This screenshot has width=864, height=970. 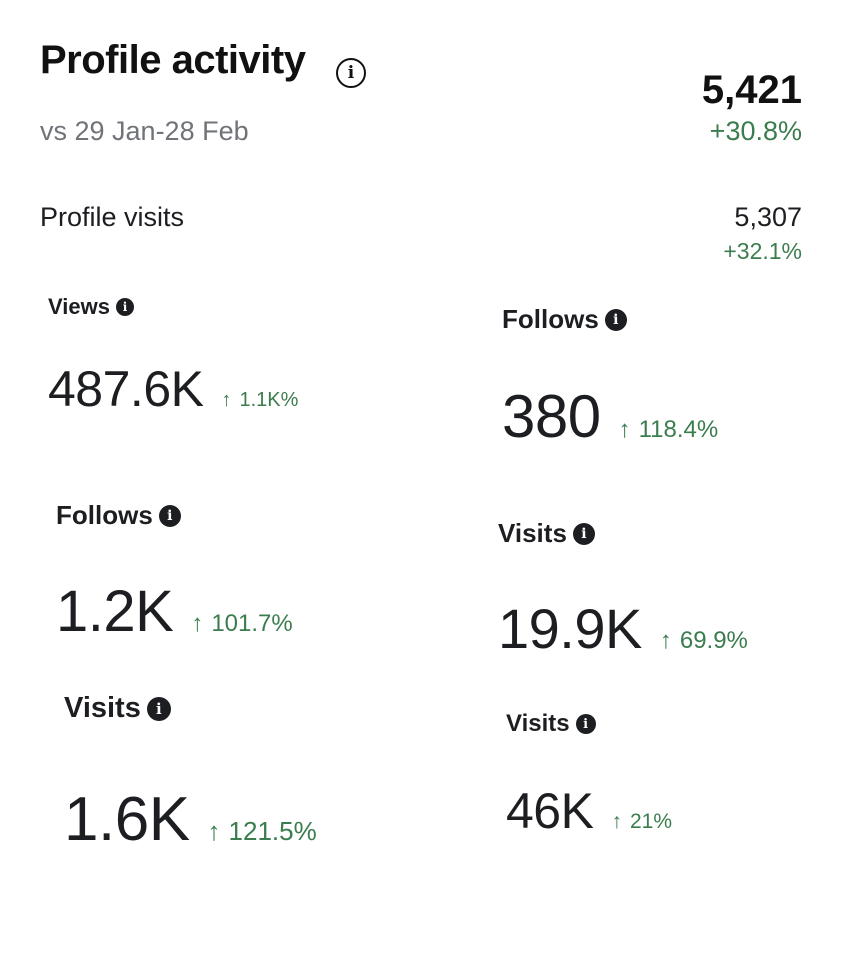 I want to click on metric-card-visits-2: Visits i, so click(x=117, y=708).